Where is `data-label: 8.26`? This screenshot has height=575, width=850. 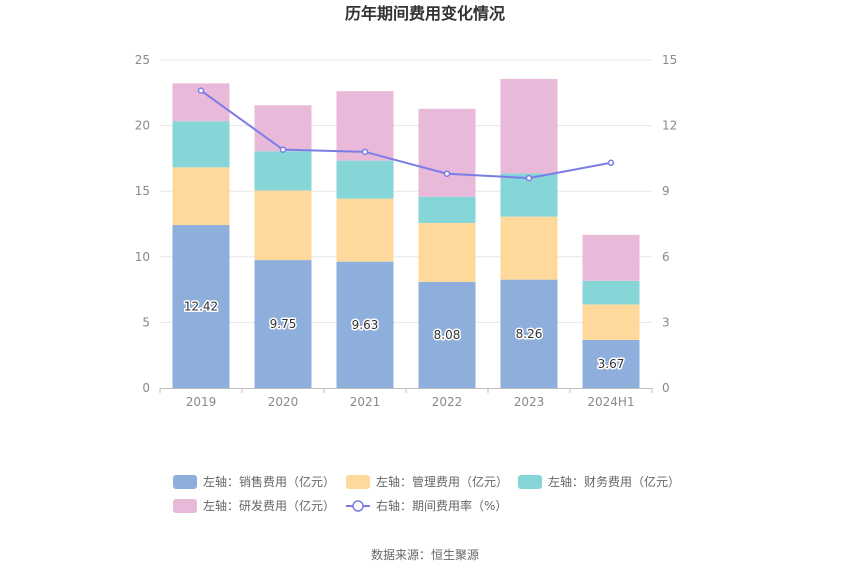 data-label: 8.26 is located at coordinates (529, 334).